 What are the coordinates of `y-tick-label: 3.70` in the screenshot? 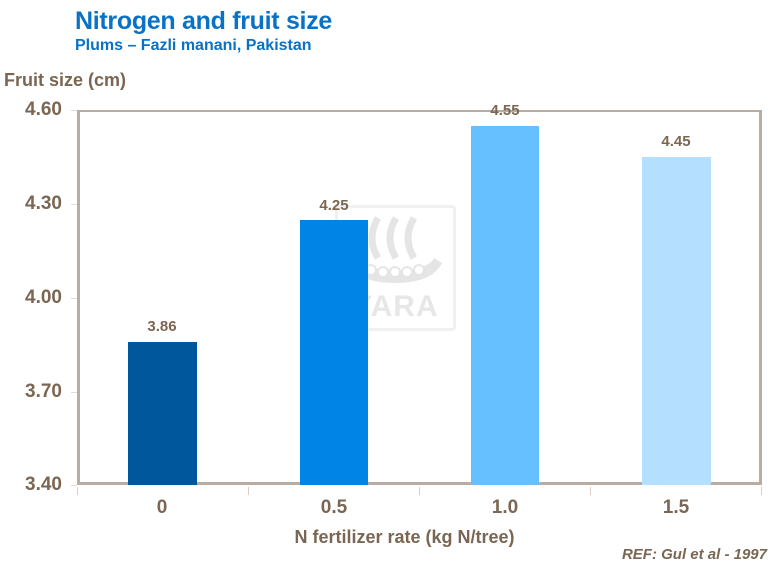 It's located at (43, 391).